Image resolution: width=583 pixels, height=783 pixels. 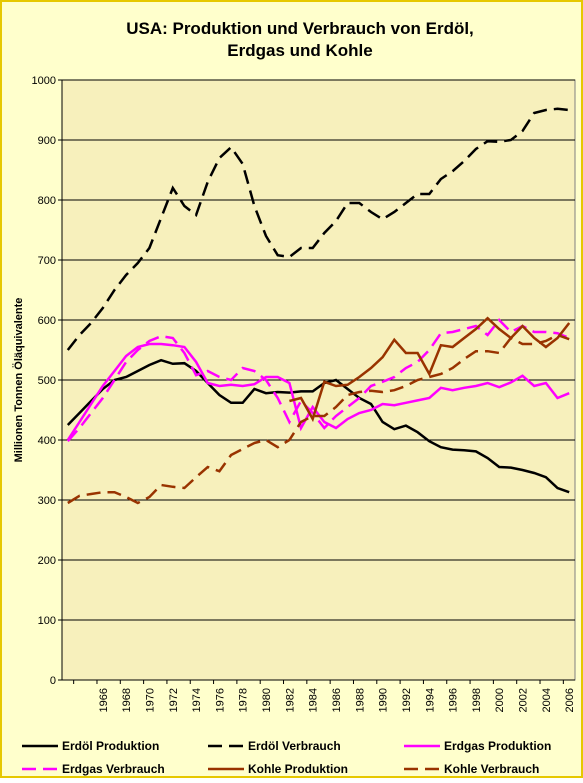 I want to click on x-tick-label: 1966, so click(x=104, y=700).